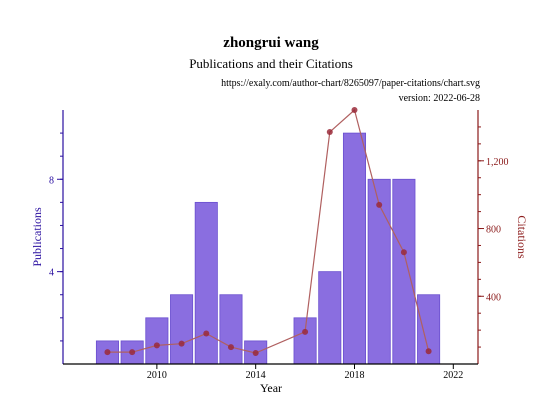  I want to click on y2-tick-label: 800, so click(493, 230).